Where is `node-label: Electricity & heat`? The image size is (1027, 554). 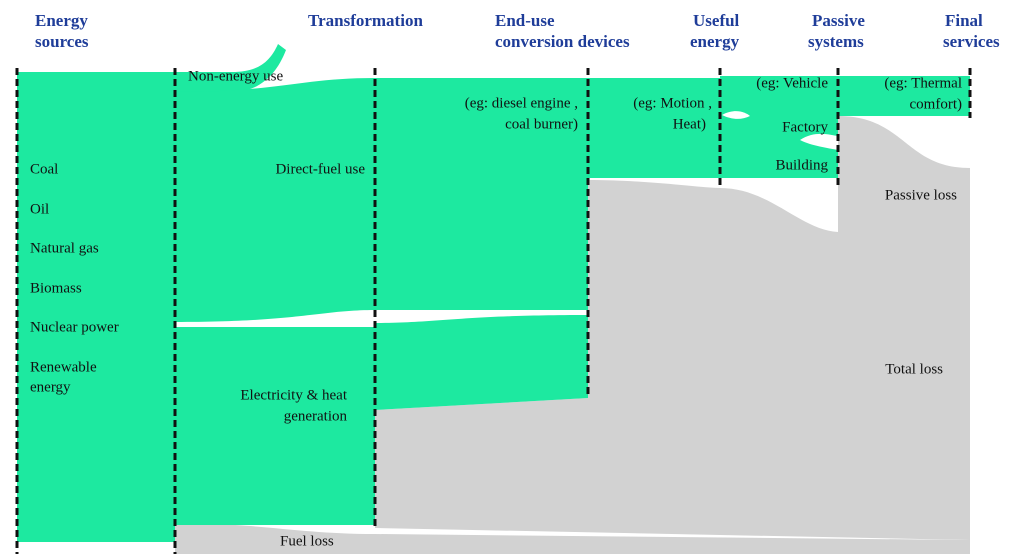
node-label: Electricity & heat is located at coordinates (293, 395).